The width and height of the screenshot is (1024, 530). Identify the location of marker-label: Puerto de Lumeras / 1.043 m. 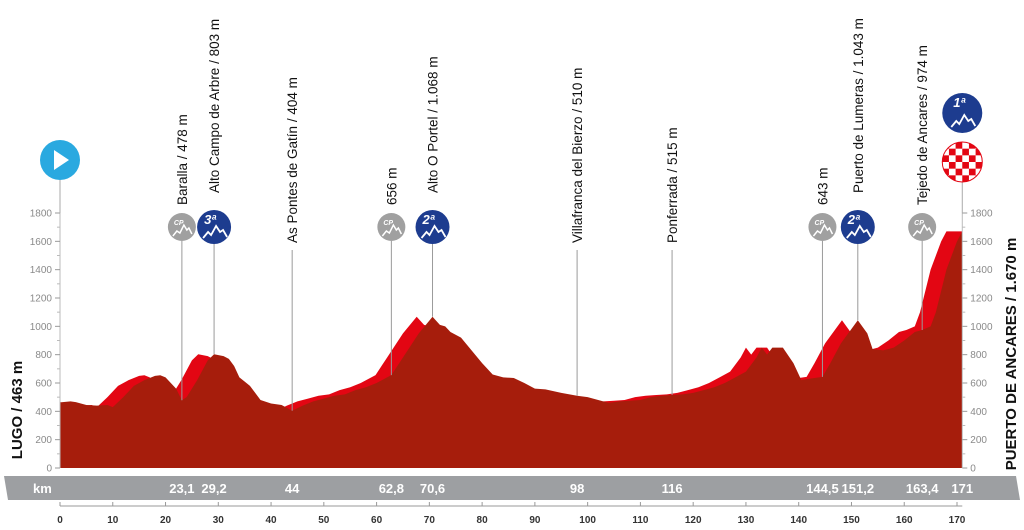
(858, 105).